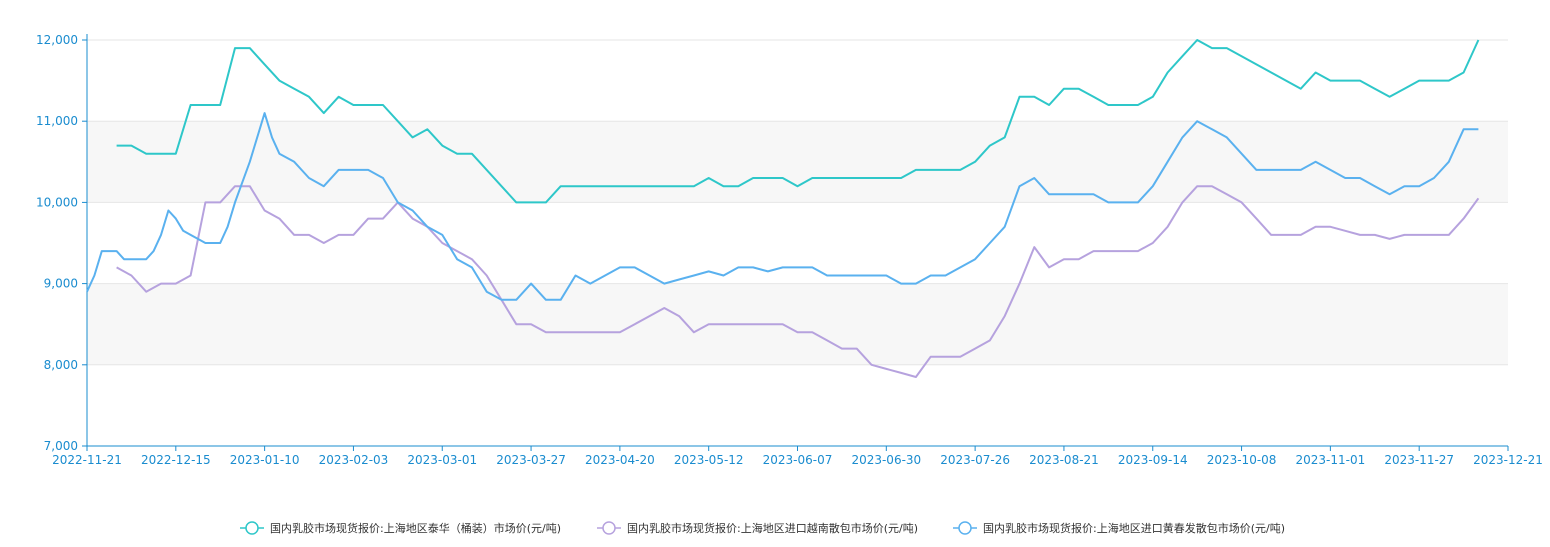 This screenshot has width=1550, height=547. What do you see at coordinates (265, 460) in the screenshot?
I see `x-tick-label: 2023-01-10` at bounding box center [265, 460].